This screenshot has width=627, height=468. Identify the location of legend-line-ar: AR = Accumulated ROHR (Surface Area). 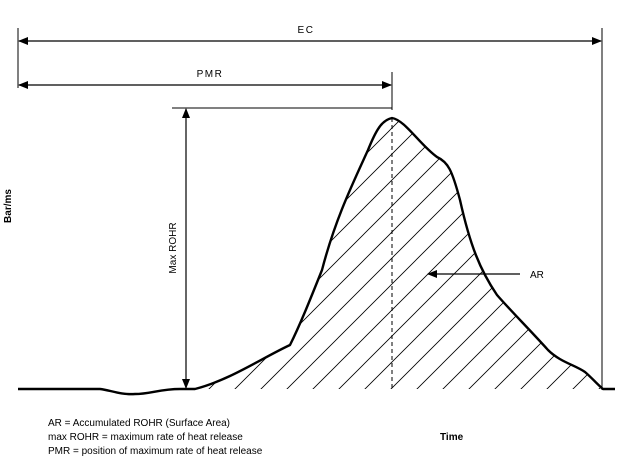
(139, 423).